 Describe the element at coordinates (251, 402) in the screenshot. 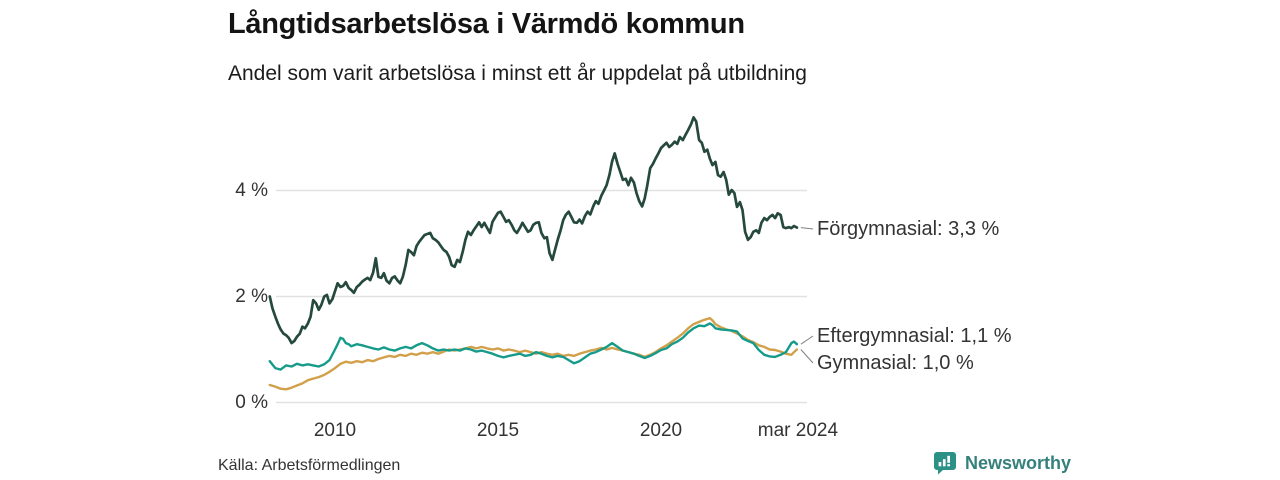

I see `y-axis-tick-label: 0 %` at that location.